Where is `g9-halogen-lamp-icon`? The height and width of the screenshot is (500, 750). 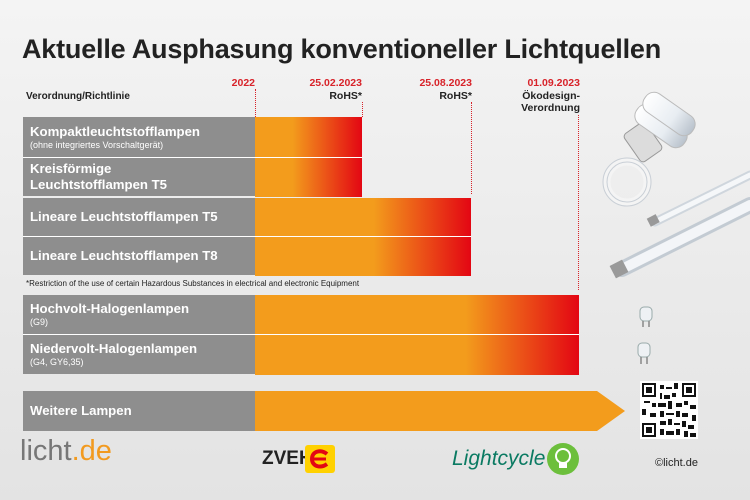 g9-halogen-lamp-icon is located at coordinates (646, 316).